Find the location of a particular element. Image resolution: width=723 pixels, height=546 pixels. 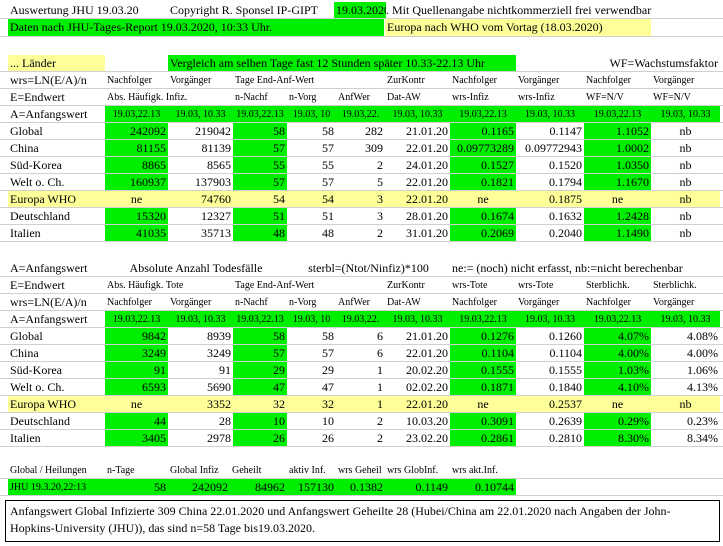

tote-row-4-col-1: ne is located at coordinates (136, 404).